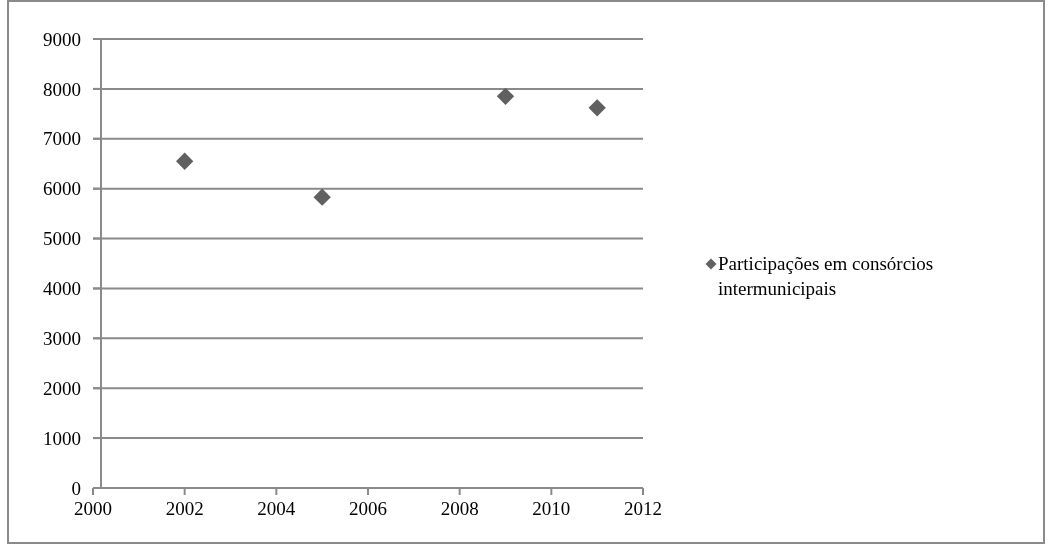  I want to click on y-tick-label: 8000, so click(62, 89).